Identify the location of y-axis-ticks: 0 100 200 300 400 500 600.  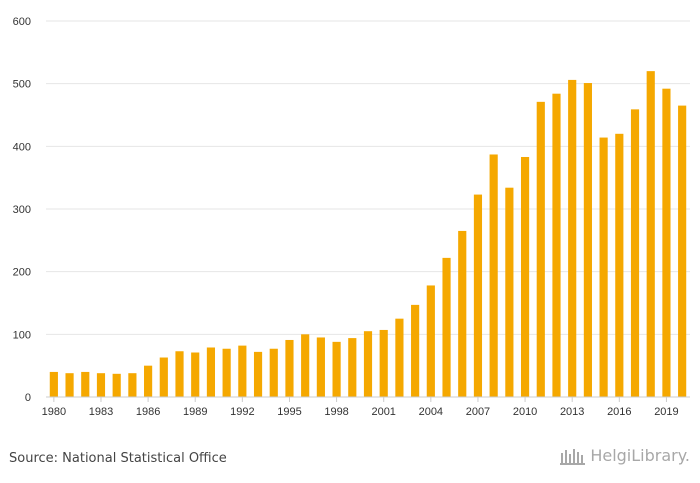
(22, 210).